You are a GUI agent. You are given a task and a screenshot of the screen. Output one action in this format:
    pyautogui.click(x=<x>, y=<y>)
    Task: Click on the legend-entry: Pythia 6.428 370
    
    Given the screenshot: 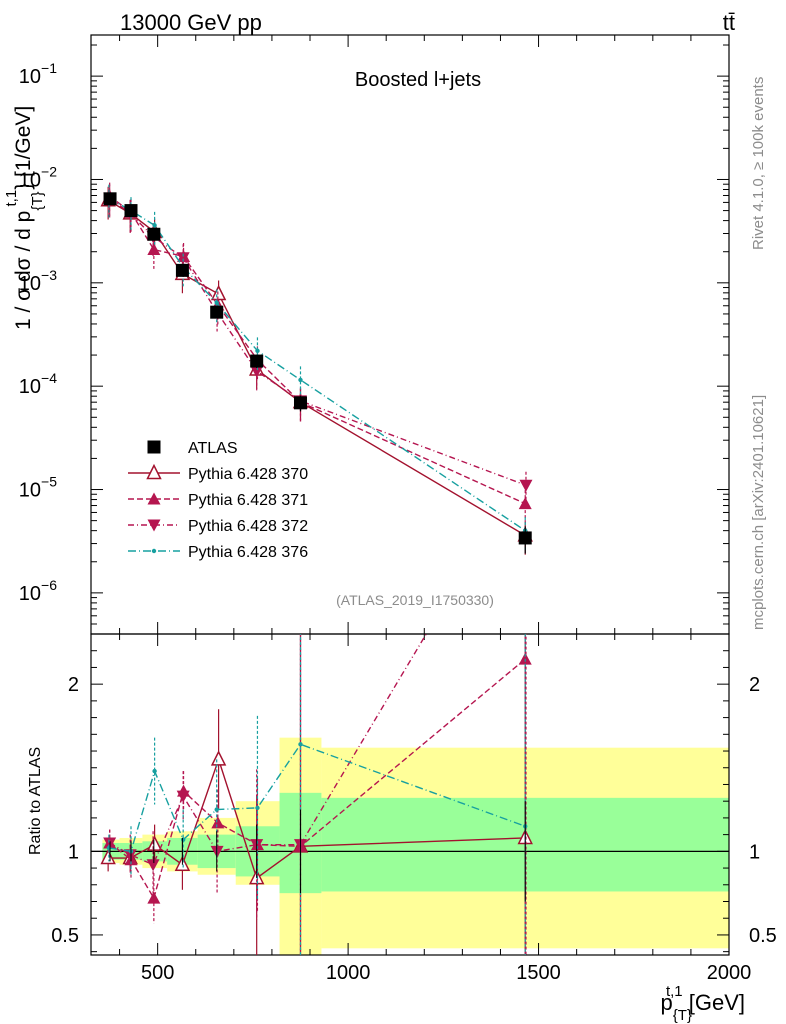 What is the action you would take?
    pyautogui.click(x=218, y=473)
    